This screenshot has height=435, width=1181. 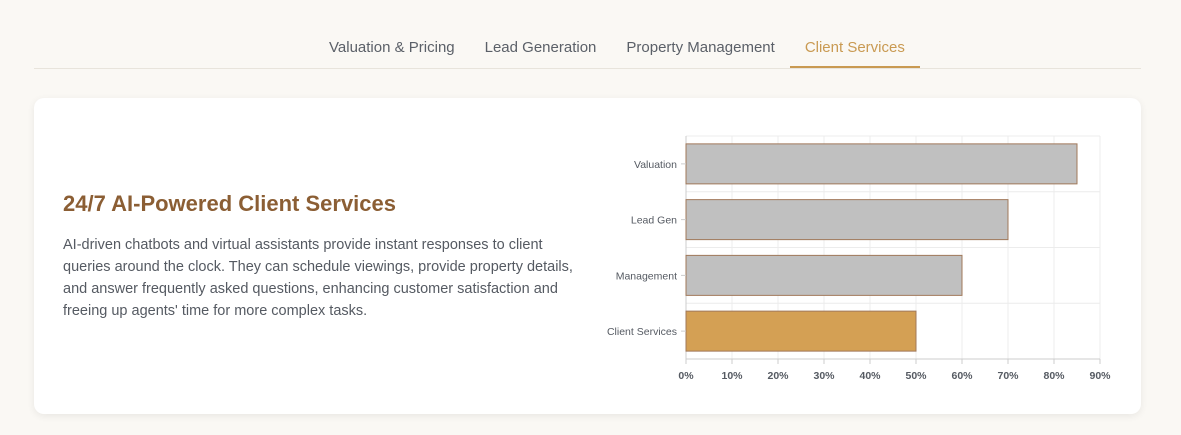 I want to click on category-label: Valuation, so click(x=655, y=165).